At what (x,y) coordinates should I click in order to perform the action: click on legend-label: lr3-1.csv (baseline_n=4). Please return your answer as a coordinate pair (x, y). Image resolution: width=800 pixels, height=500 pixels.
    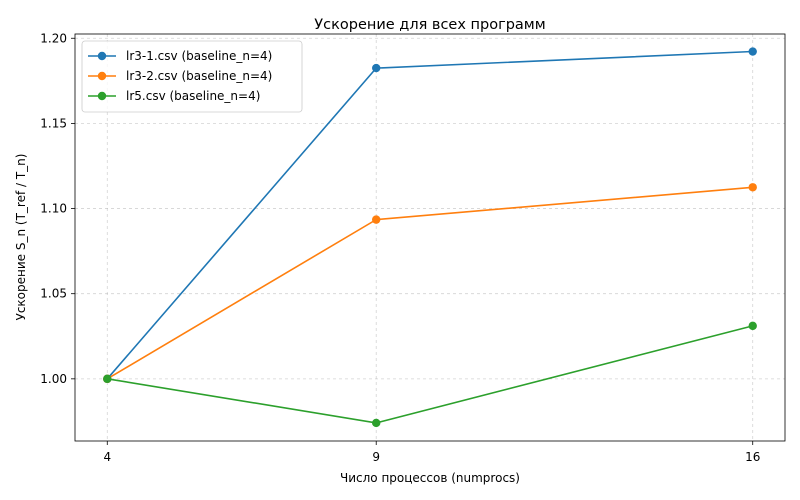
    Looking at the image, I should click on (199, 56).